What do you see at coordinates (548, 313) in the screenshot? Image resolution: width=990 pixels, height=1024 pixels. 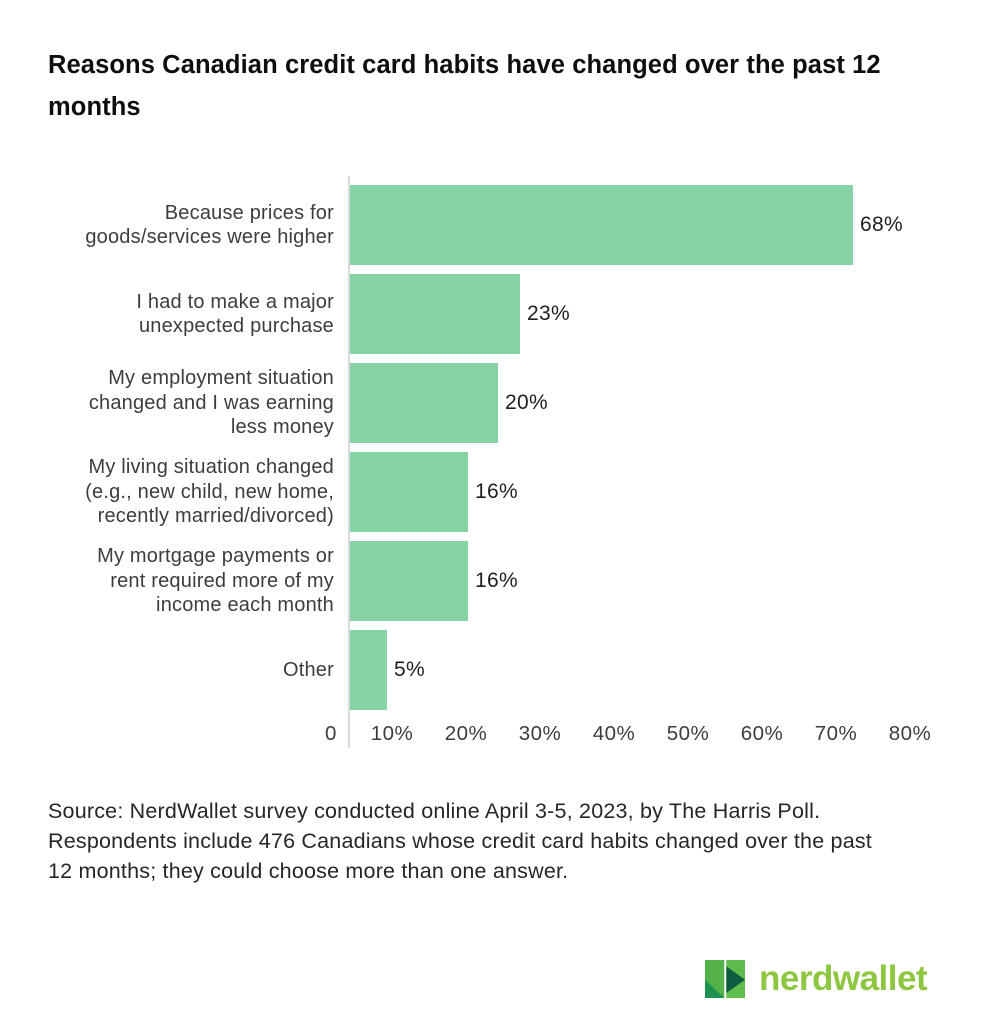 I see `value-label: 23%` at bounding box center [548, 313].